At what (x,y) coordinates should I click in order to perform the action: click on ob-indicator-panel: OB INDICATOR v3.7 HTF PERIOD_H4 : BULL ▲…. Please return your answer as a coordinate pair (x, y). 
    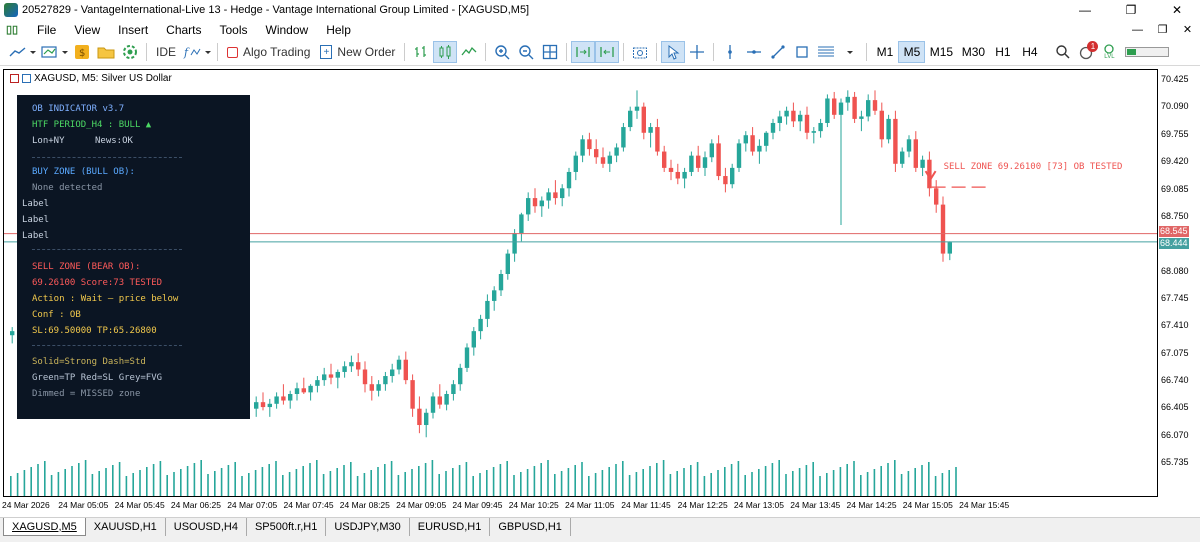
    Looking at the image, I should click on (133, 257).